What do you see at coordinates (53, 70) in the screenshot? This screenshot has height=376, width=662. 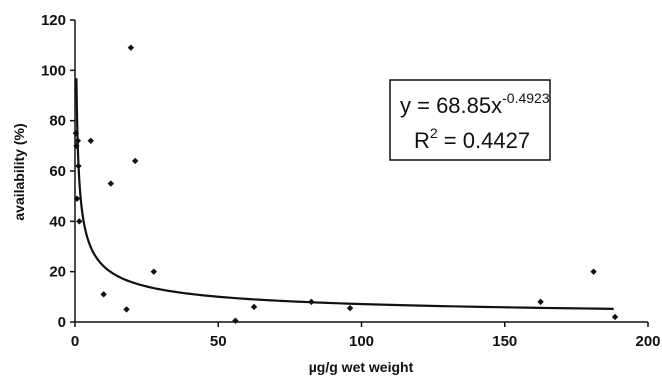 I see `y-tick-label: 100` at bounding box center [53, 70].